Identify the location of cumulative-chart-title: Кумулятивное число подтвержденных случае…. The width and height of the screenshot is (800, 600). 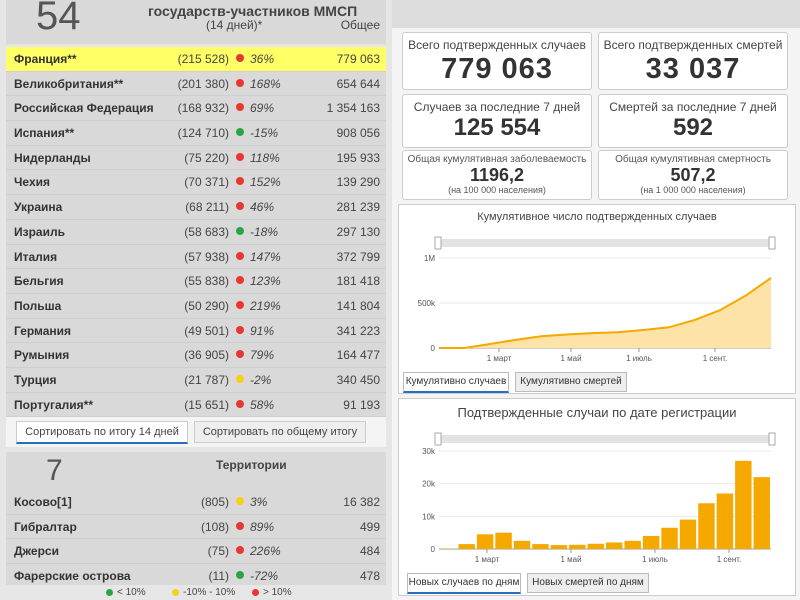
(597, 217).